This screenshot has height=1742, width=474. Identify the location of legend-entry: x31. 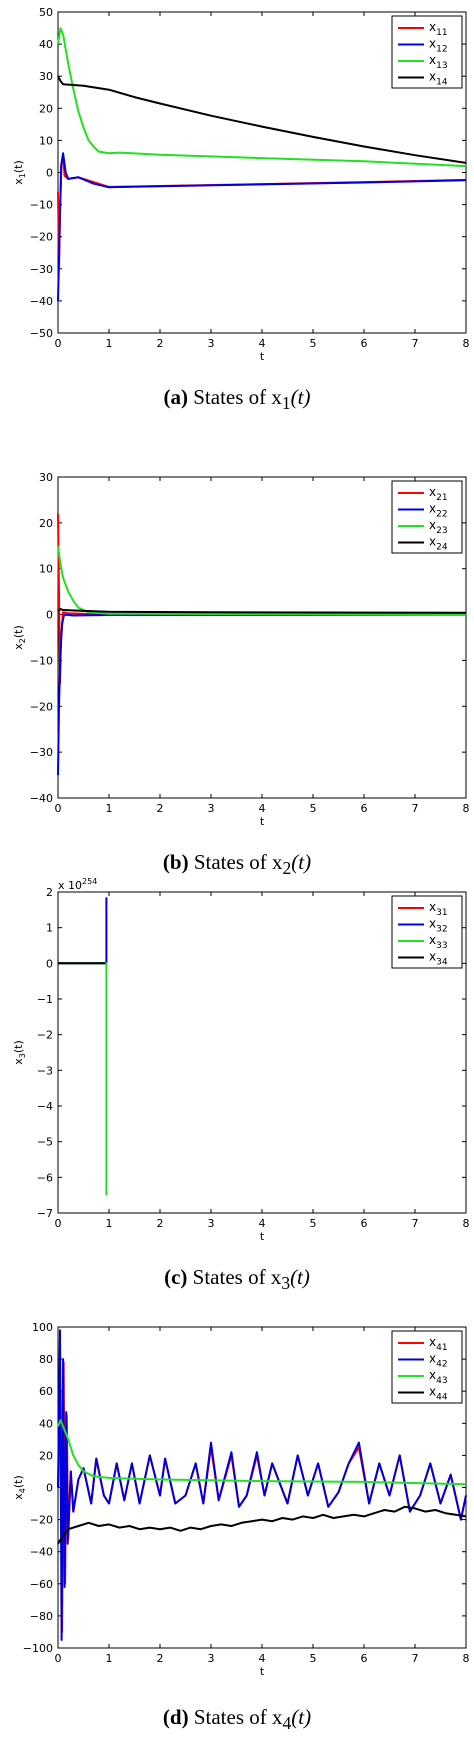
(438, 909).